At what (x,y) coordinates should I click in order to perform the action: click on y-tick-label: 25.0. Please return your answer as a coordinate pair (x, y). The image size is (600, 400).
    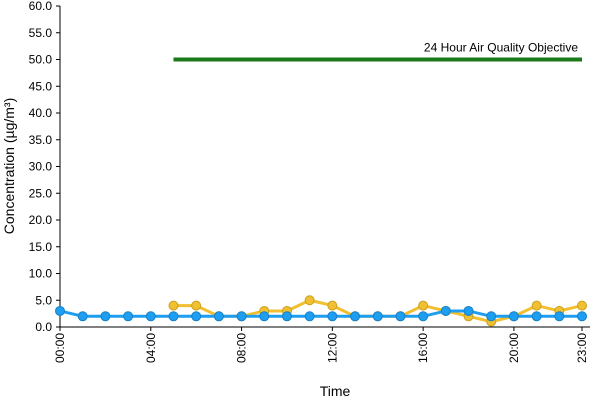
    Looking at the image, I should click on (41, 193).